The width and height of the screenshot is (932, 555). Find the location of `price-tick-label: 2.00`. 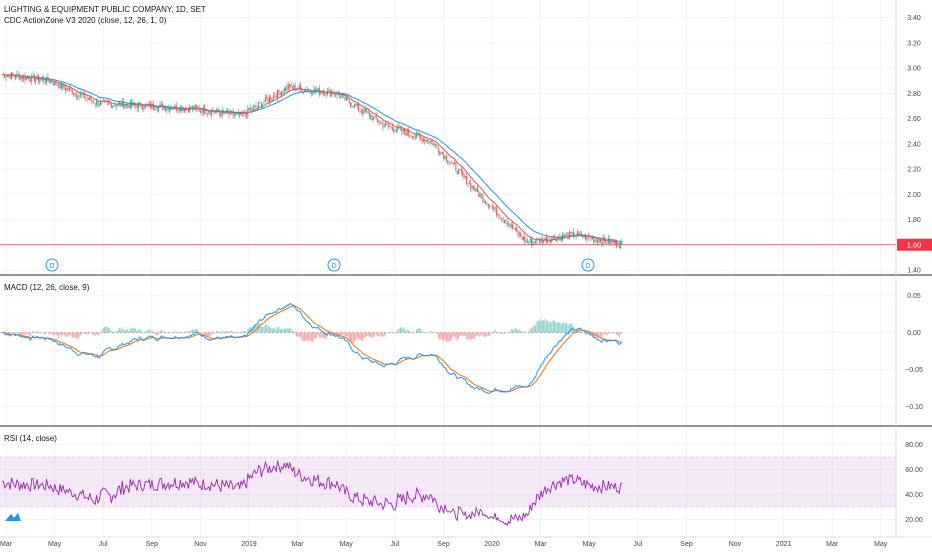

price-tick-label: 2.00 is located at coordinates (914, 195).